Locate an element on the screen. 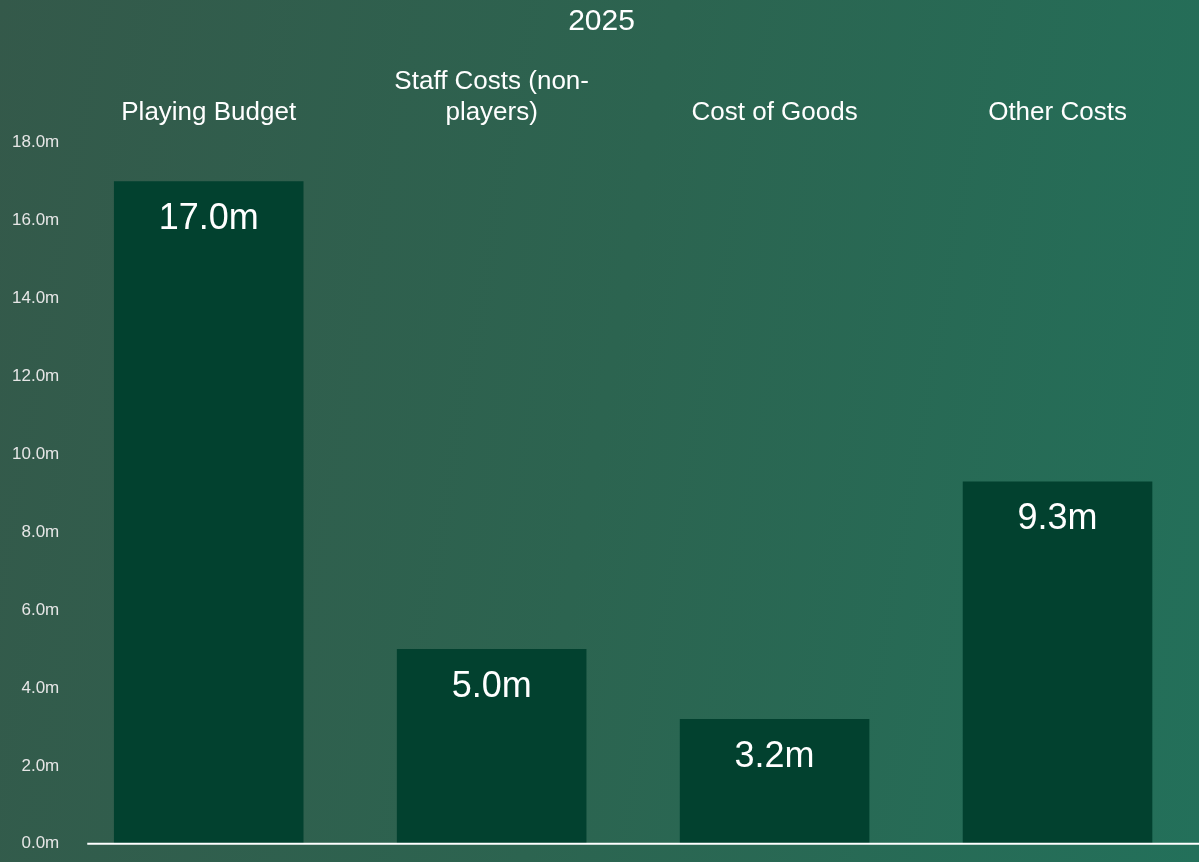 This screenshot has width=1199, height=862. x-tick-label: Other Costs is located at coordinates (1057, 110).